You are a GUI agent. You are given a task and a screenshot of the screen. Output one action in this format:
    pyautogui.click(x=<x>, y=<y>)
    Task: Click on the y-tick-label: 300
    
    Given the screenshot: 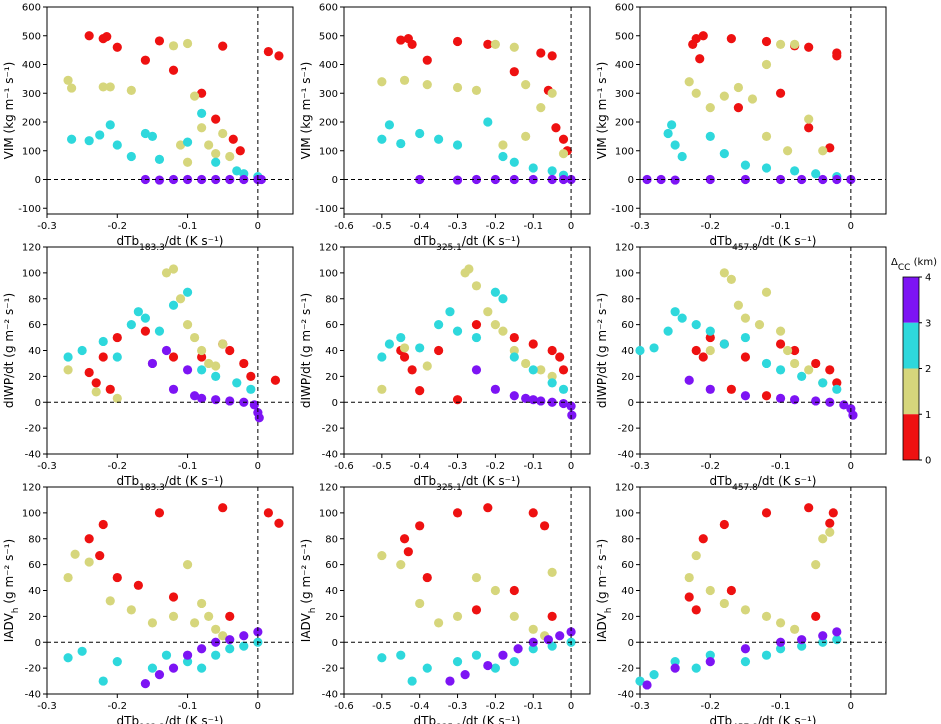 What is the action you would take?
    pyautogui.click(x=328, y=94)
    